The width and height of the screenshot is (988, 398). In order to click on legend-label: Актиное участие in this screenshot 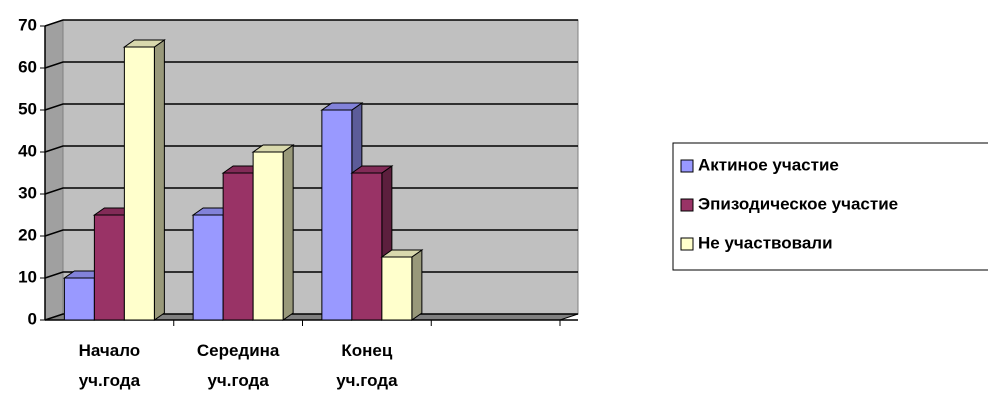, I will do `click(768, 164)`.